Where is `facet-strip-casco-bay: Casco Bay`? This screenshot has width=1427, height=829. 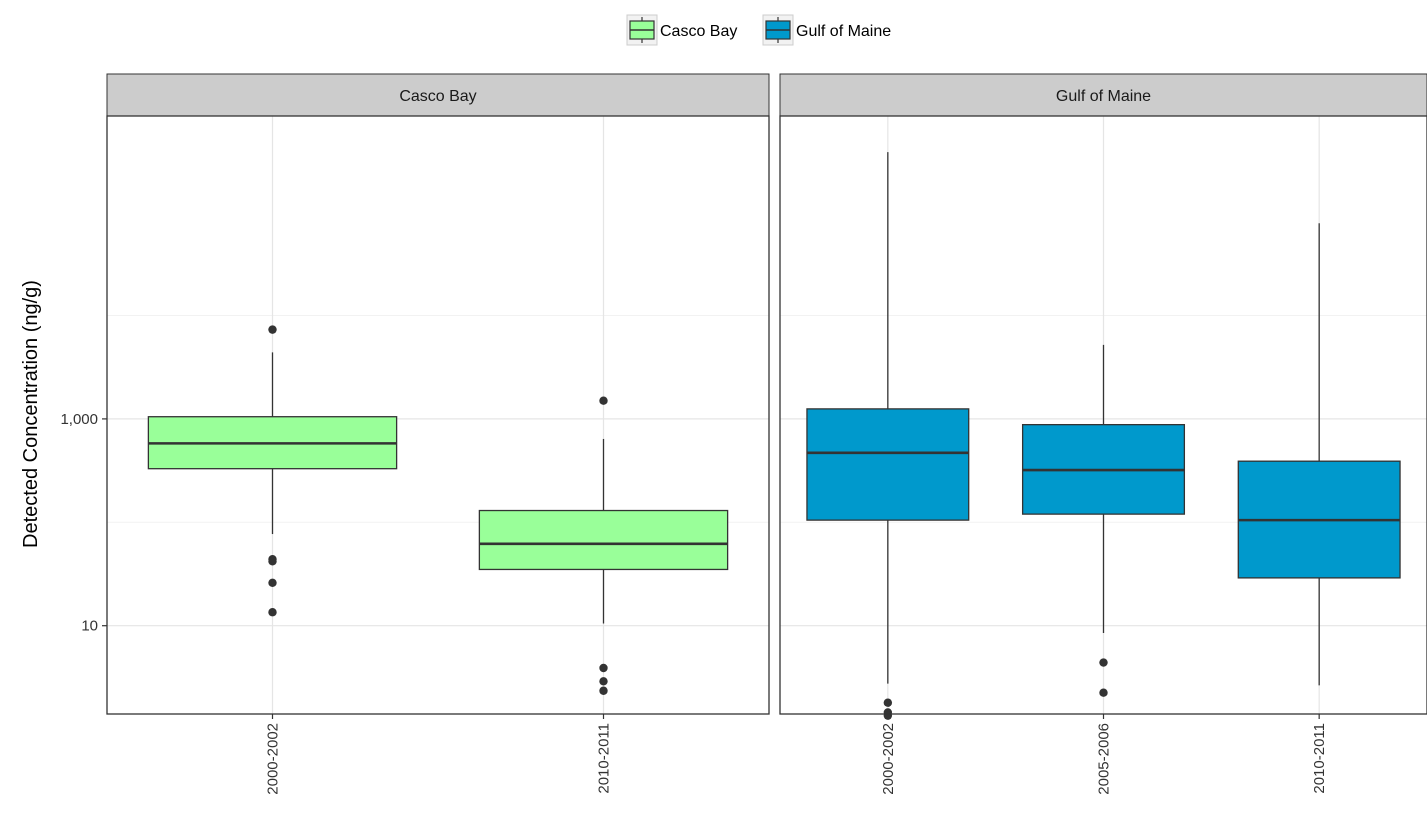 facet-strip-casco-bay: Casco Bay is located at coordinates (438, 95).